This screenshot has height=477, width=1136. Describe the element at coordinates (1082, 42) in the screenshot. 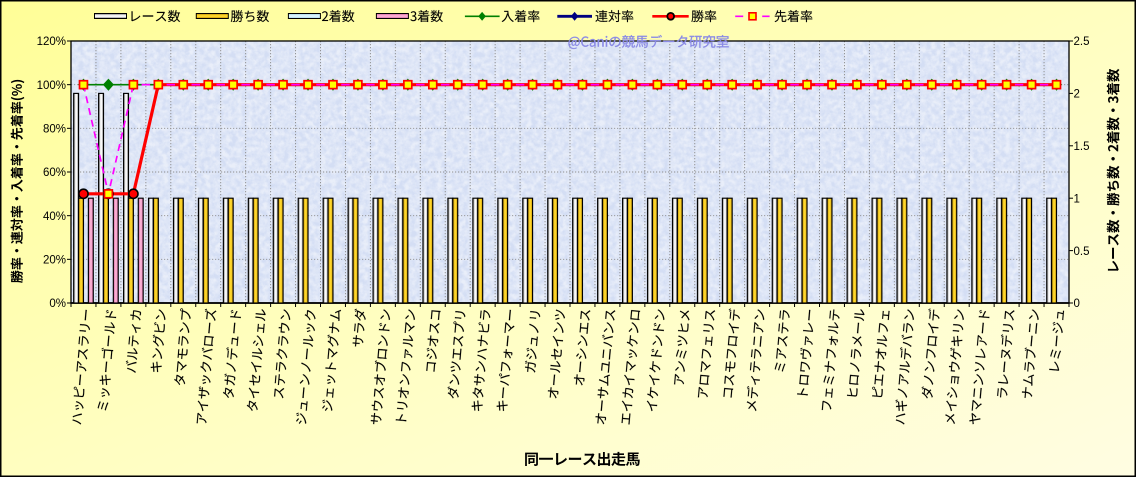

I see `svg-text: 2.5` at that location.